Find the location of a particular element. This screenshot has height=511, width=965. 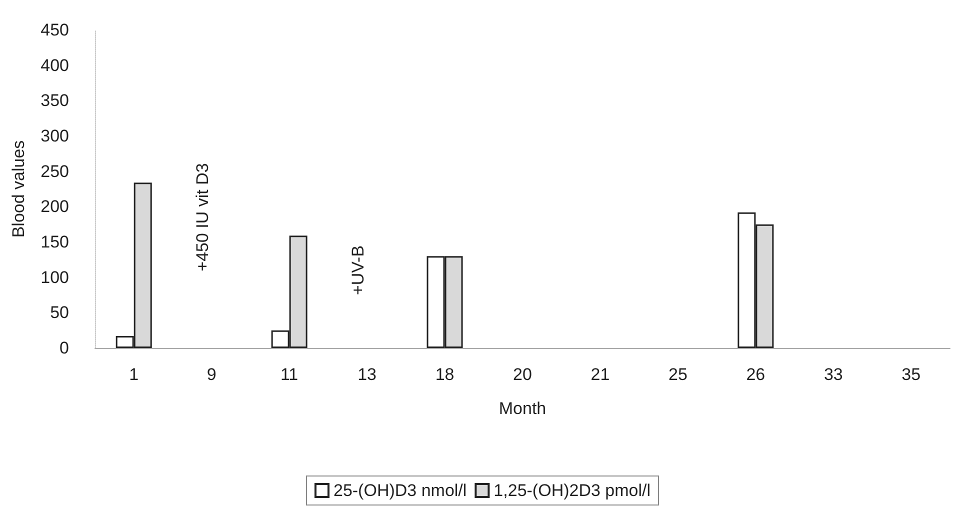

x-tick-label: 26 is located at coordinates (756, 374).